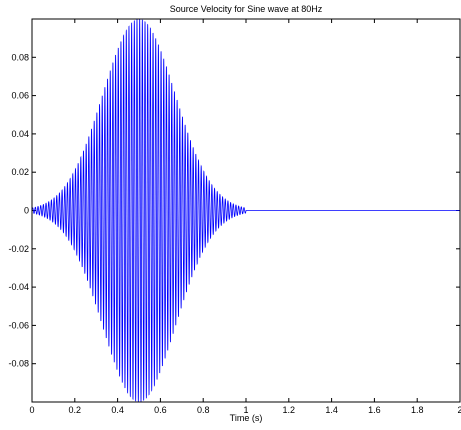 This screenshot has width=461, height=430. Describe the element at coordinates (160, 410) in the screenshot. I see `x-tick-label: 0.6` at that location.